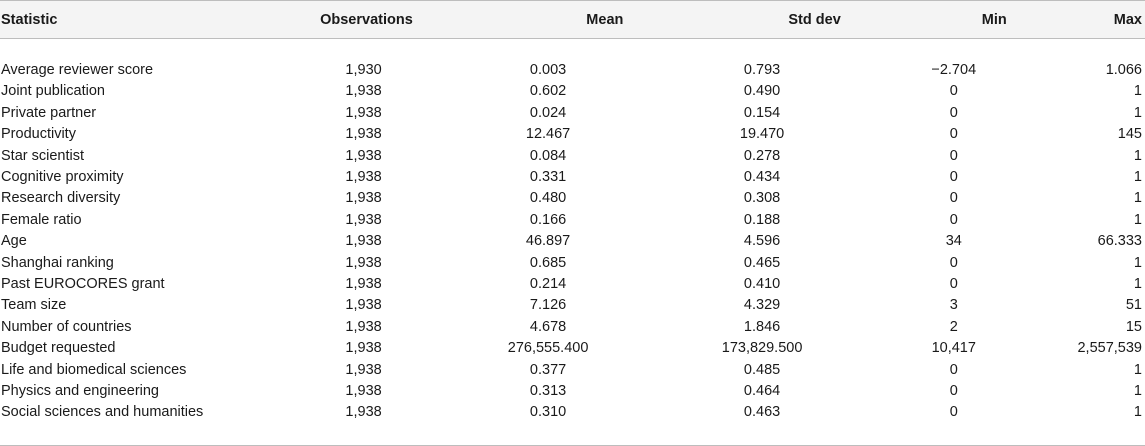 This screenshot has width=1145, height=446. I want to click on cell-statistic: Cognitive proximity, so click(62, 176).